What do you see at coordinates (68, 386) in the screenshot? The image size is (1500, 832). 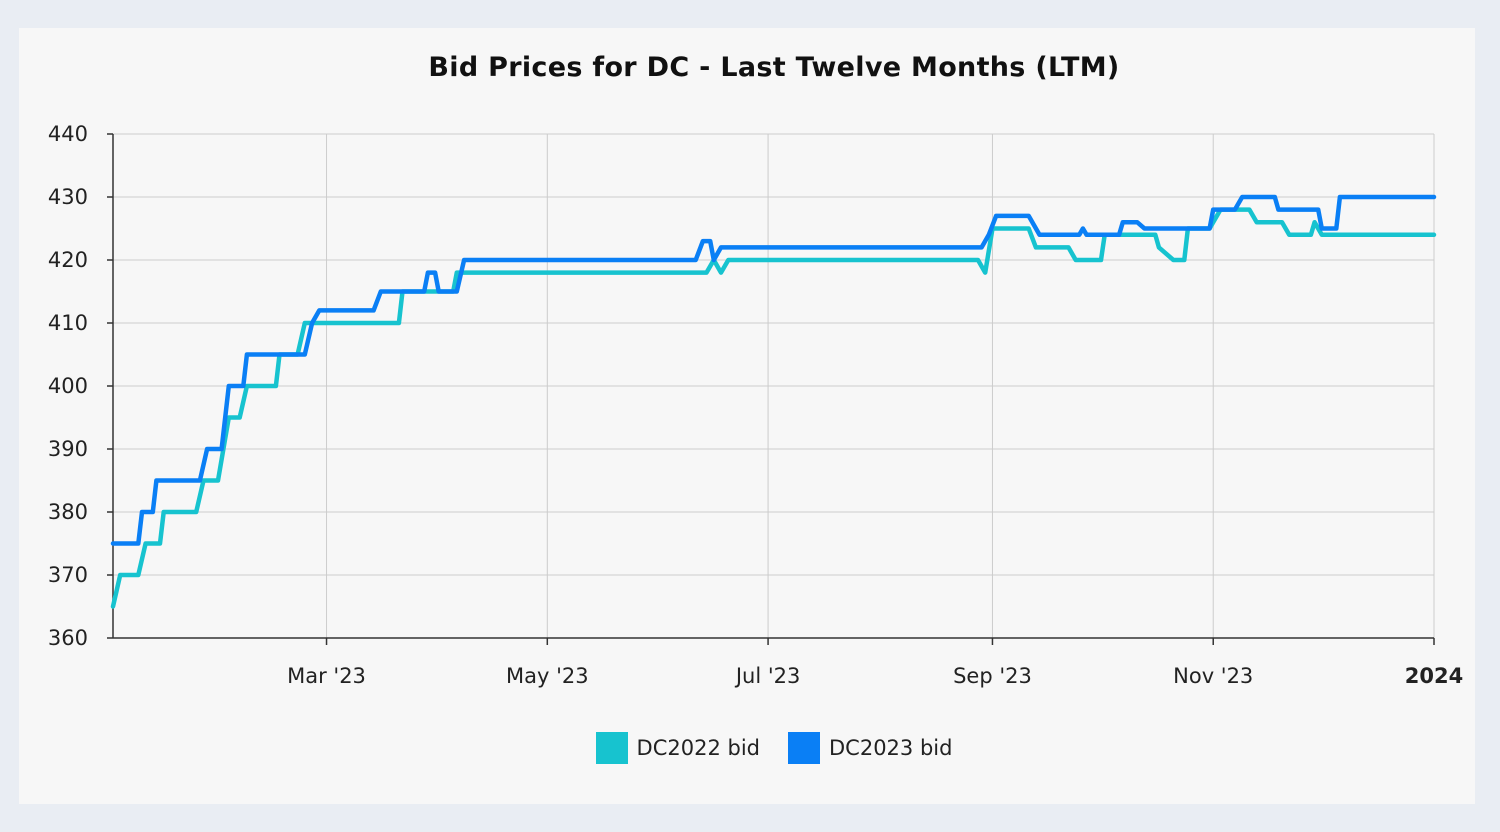 I see `y-tick-label: 400` at bounding box center [68, 386].